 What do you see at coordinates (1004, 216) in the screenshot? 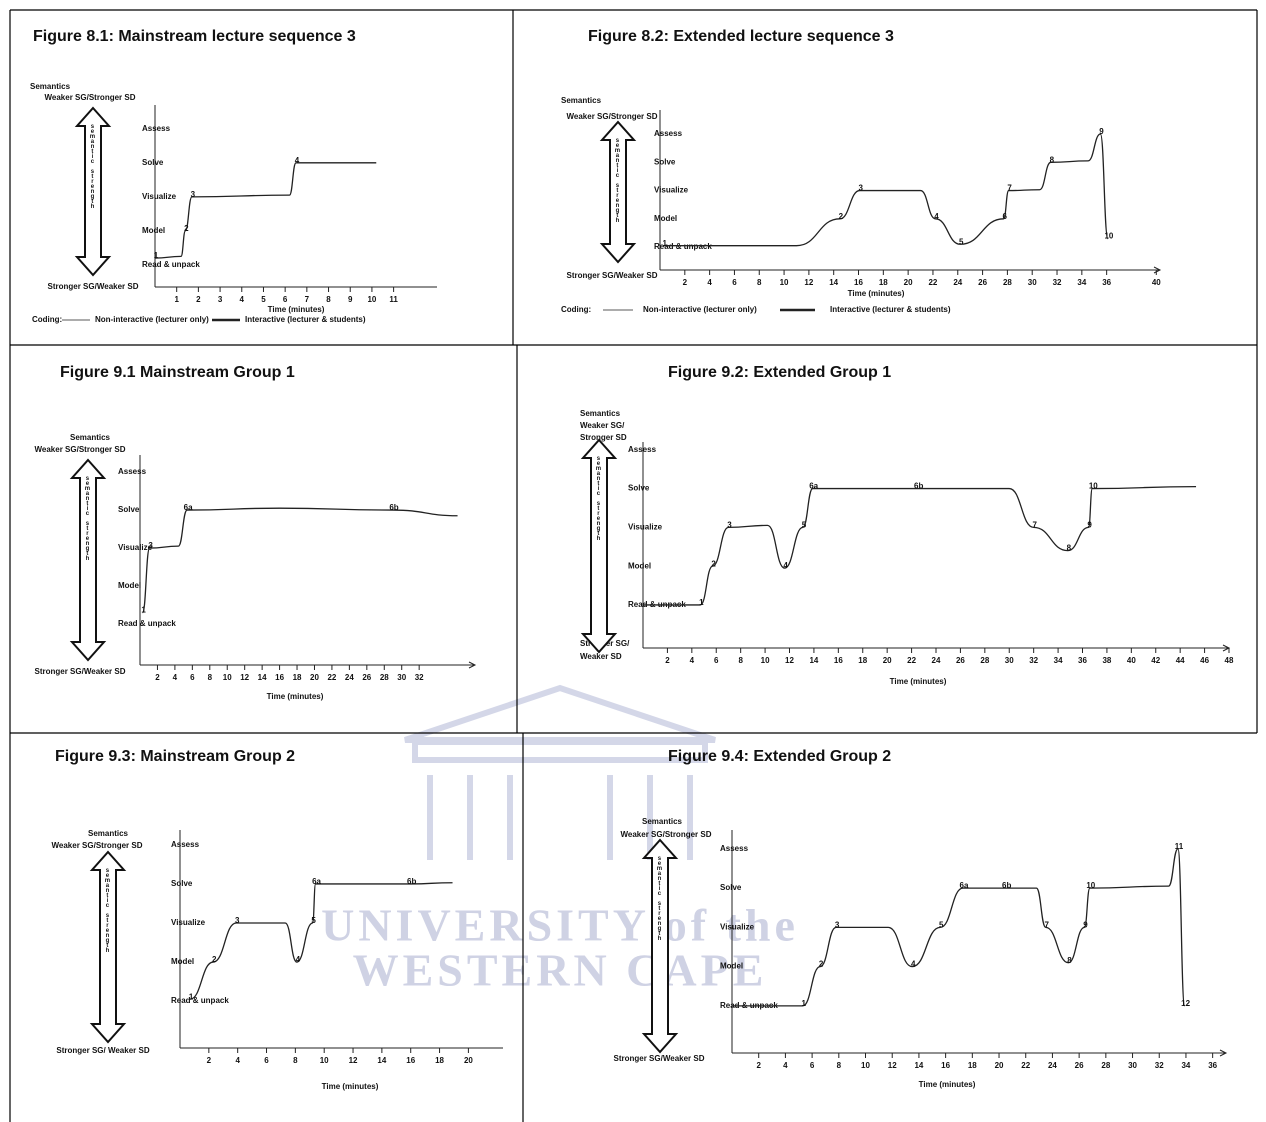
I see `point-label: 6` at bounding box center [1004, 216].